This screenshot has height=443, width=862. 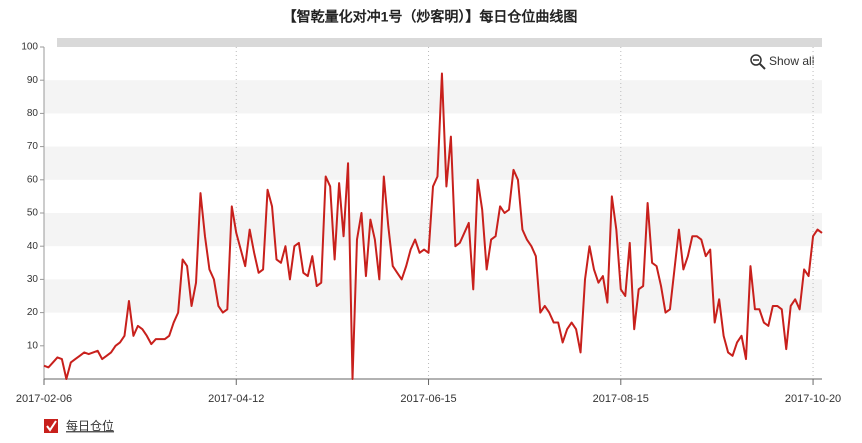 What do you see at coordinates (33, 80) in the screenshot?
I see `y-tick-label: 90` at bounding box center [33, 80].